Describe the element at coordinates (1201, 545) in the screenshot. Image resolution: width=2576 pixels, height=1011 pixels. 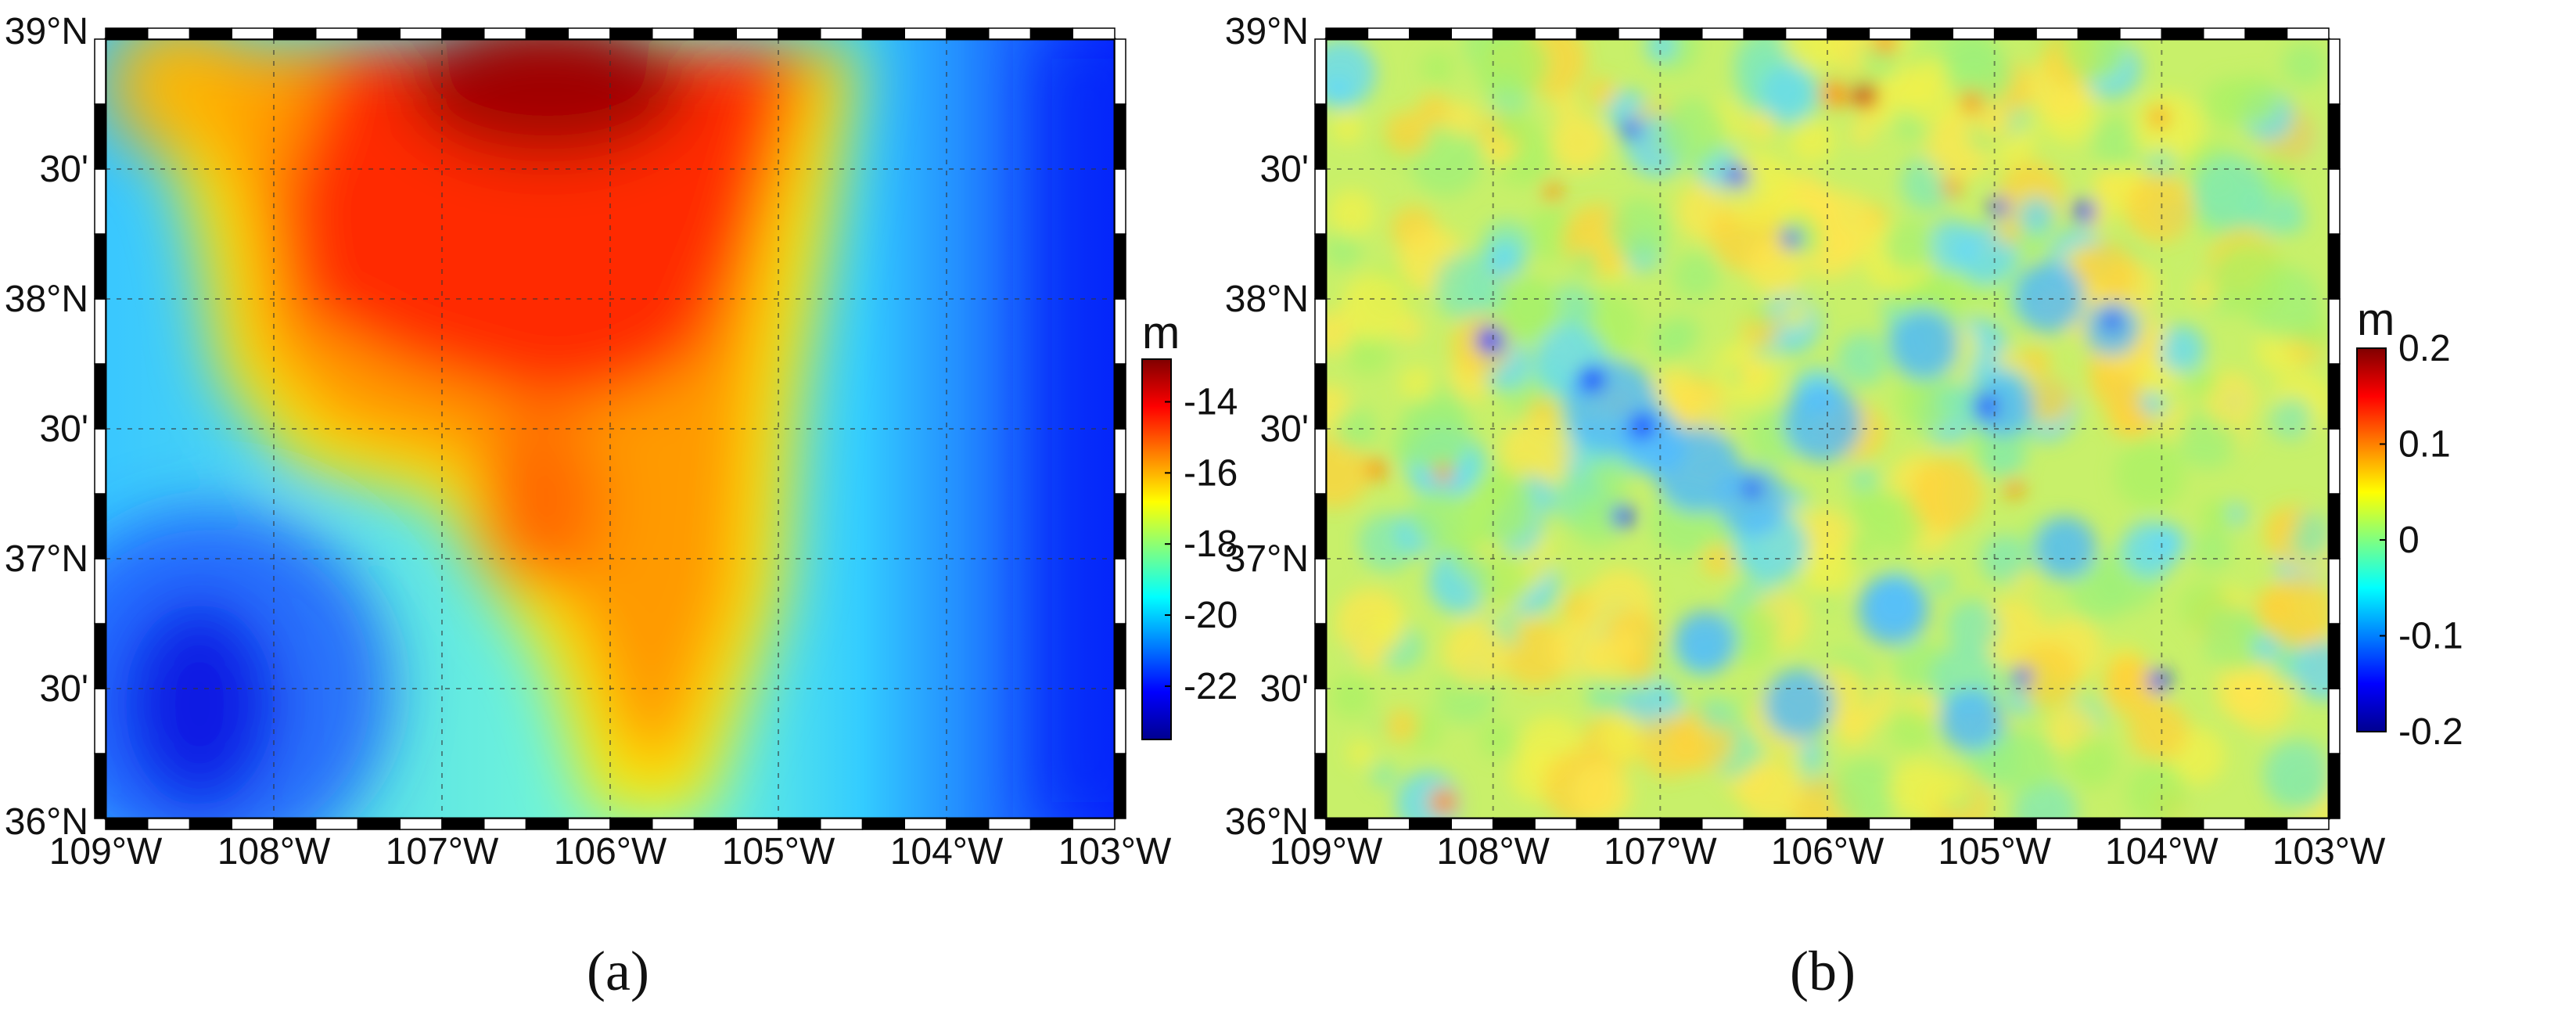
I see `colorbar-ticks-a: -14 -16 -18 -20 -22` at that location.